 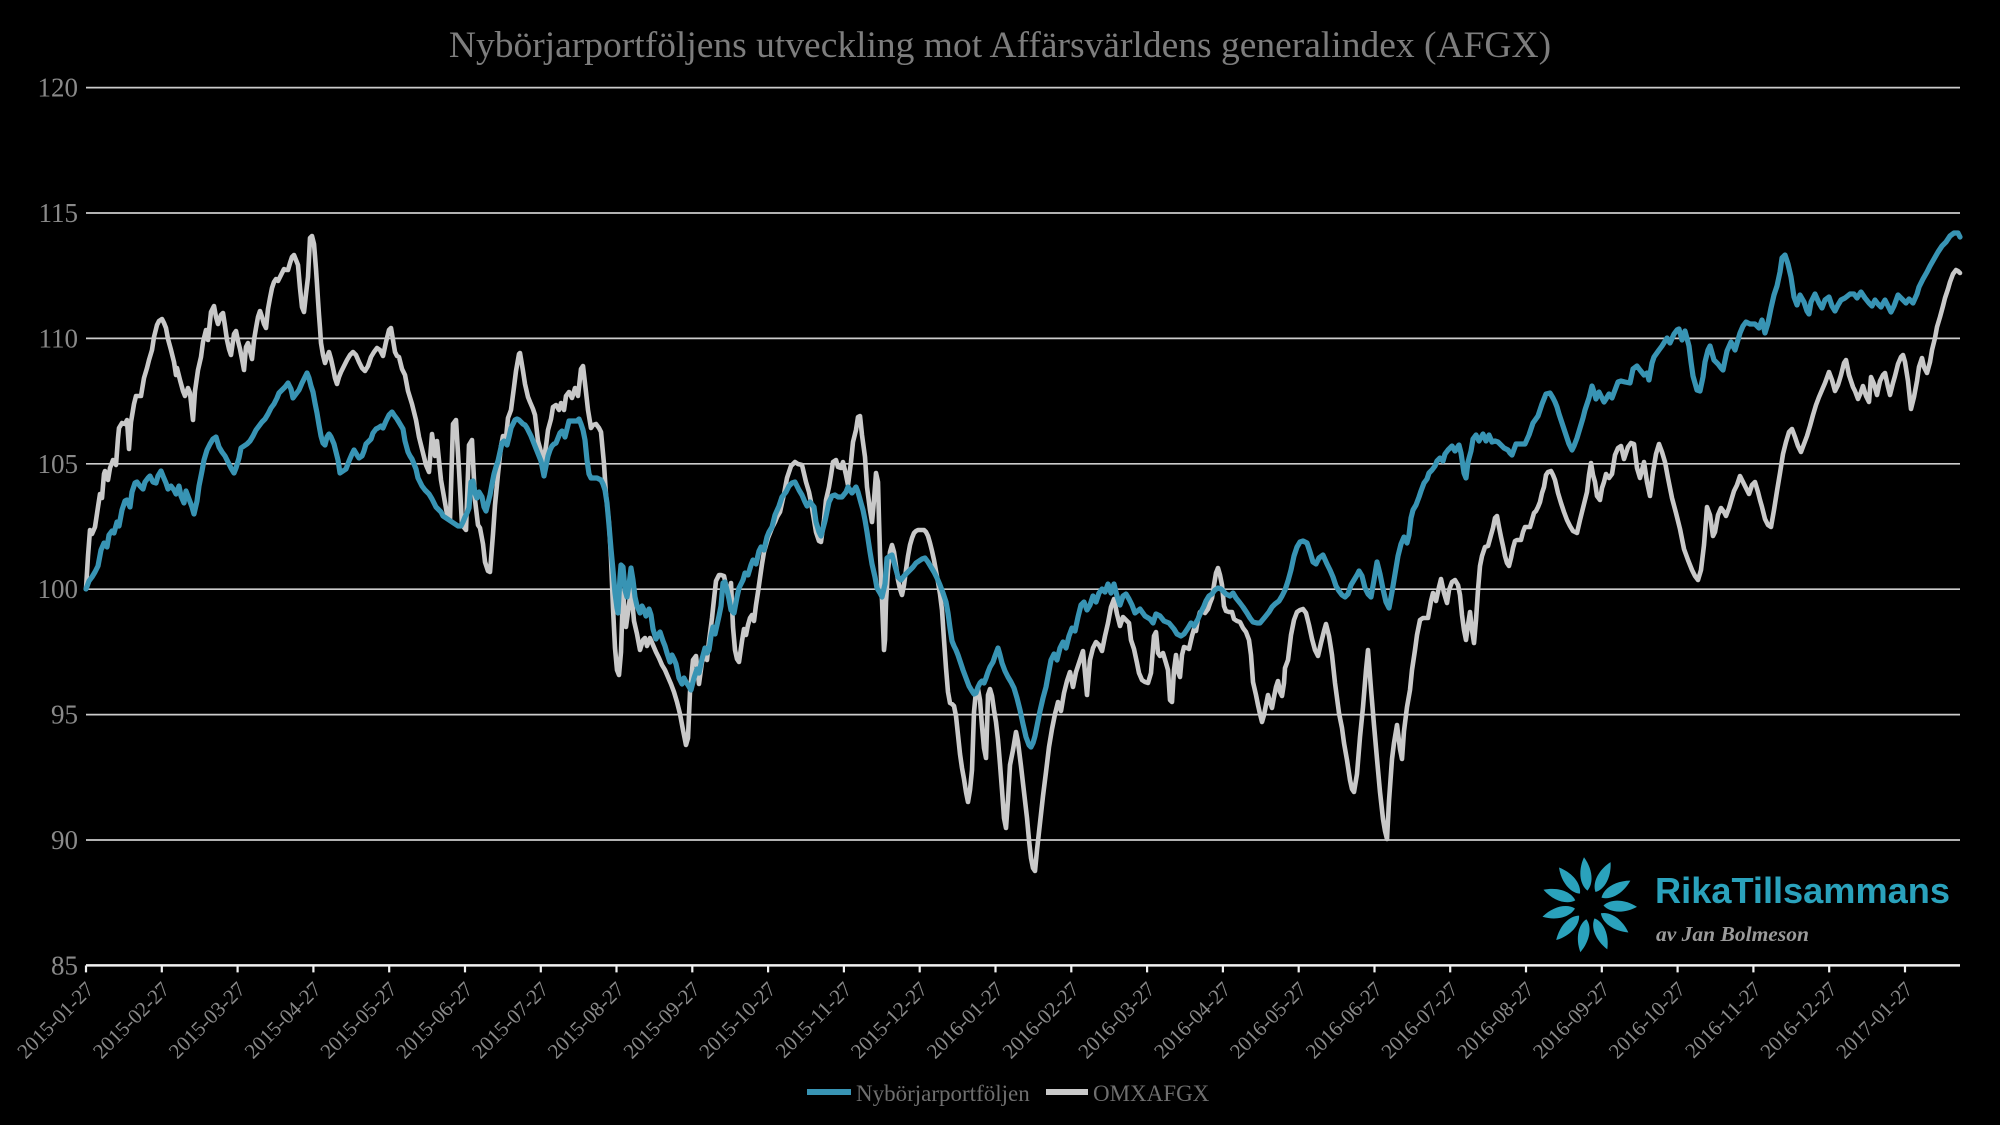 I want to click on svg-text: 120, so click(x=58, y=88).